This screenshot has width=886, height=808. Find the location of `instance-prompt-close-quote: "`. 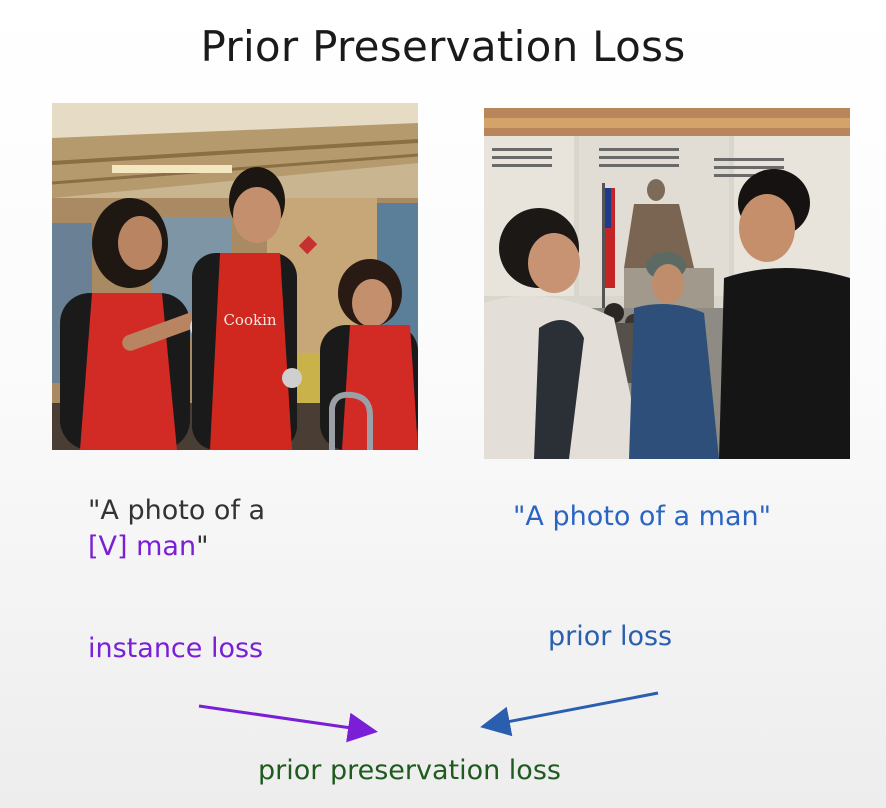

instance-prompt-close-quote: " is located at coordinates (202, 546).